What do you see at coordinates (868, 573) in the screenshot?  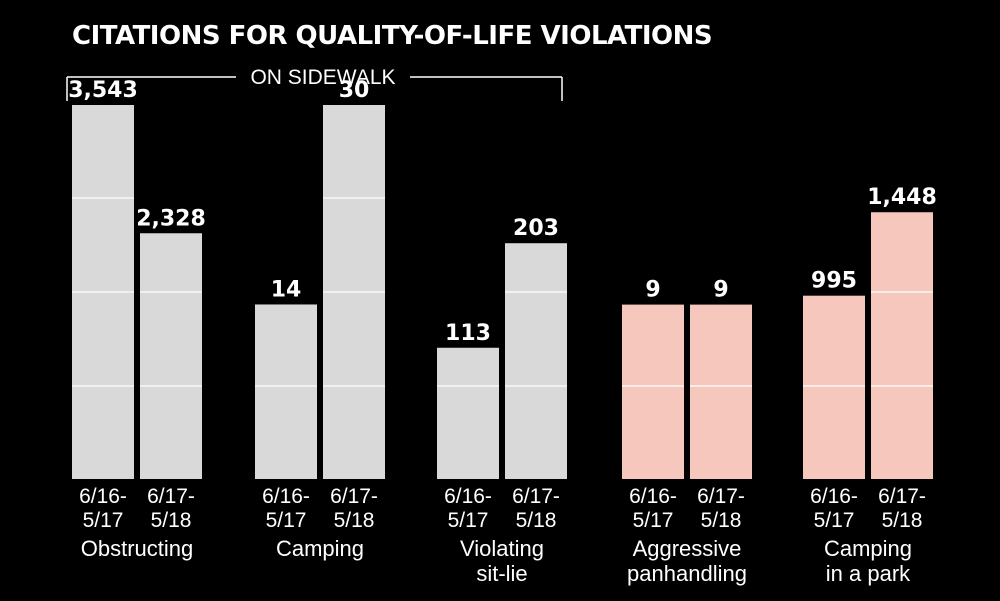 I see `category-label: in a park` at bounding box center [868, 573].